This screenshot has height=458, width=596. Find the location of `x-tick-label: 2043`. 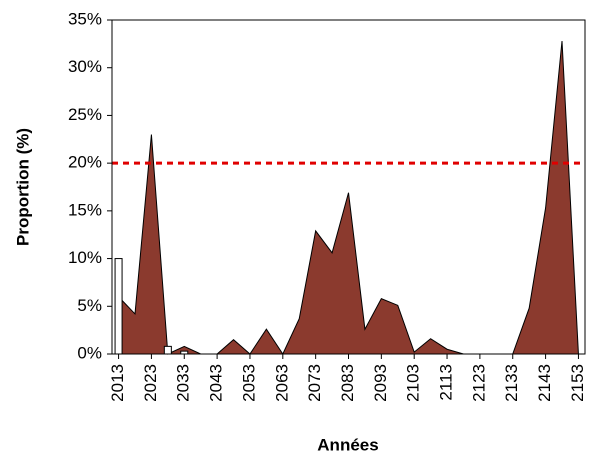

x-tick-label: 2043 is located at coordinates (216, 383).